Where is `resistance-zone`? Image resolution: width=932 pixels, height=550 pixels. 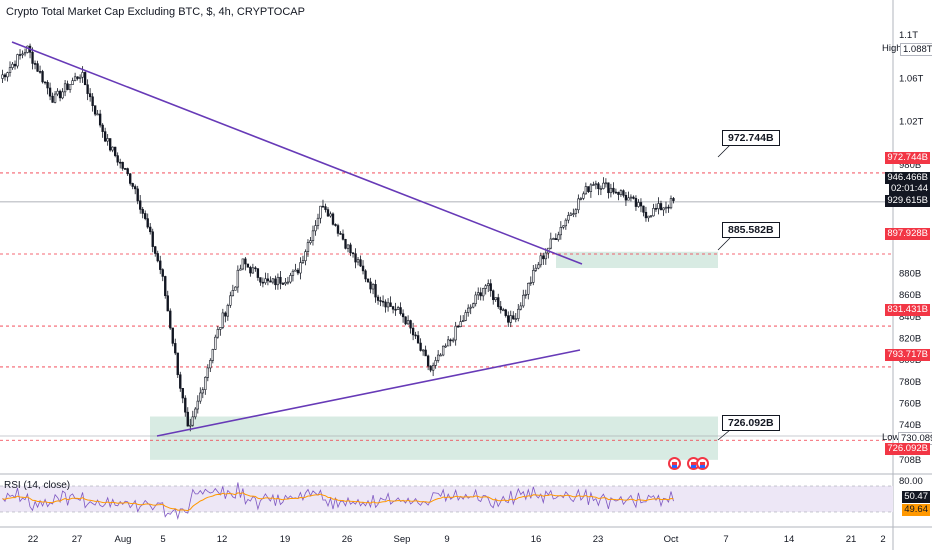
resistance-zone is located at coordinates (637, 260).